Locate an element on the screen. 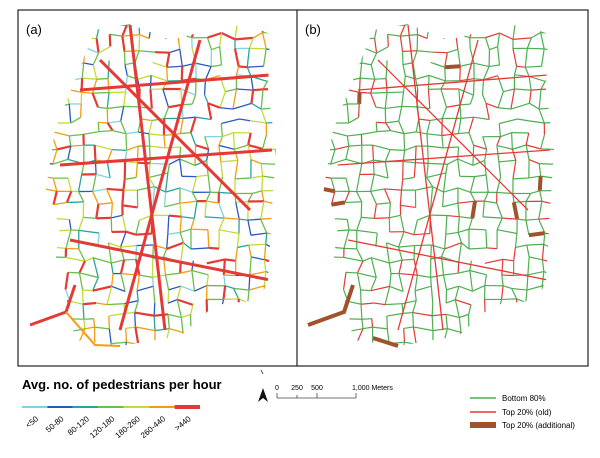  scale-bar is located at coordinates (316, 396).